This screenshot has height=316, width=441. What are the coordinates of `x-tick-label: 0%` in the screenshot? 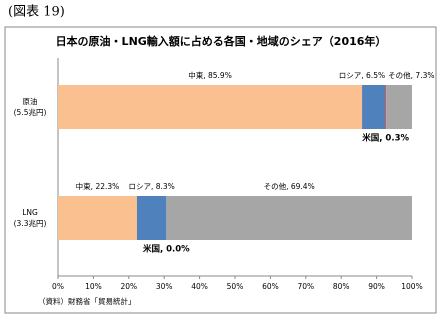 It's located at (58, 286).